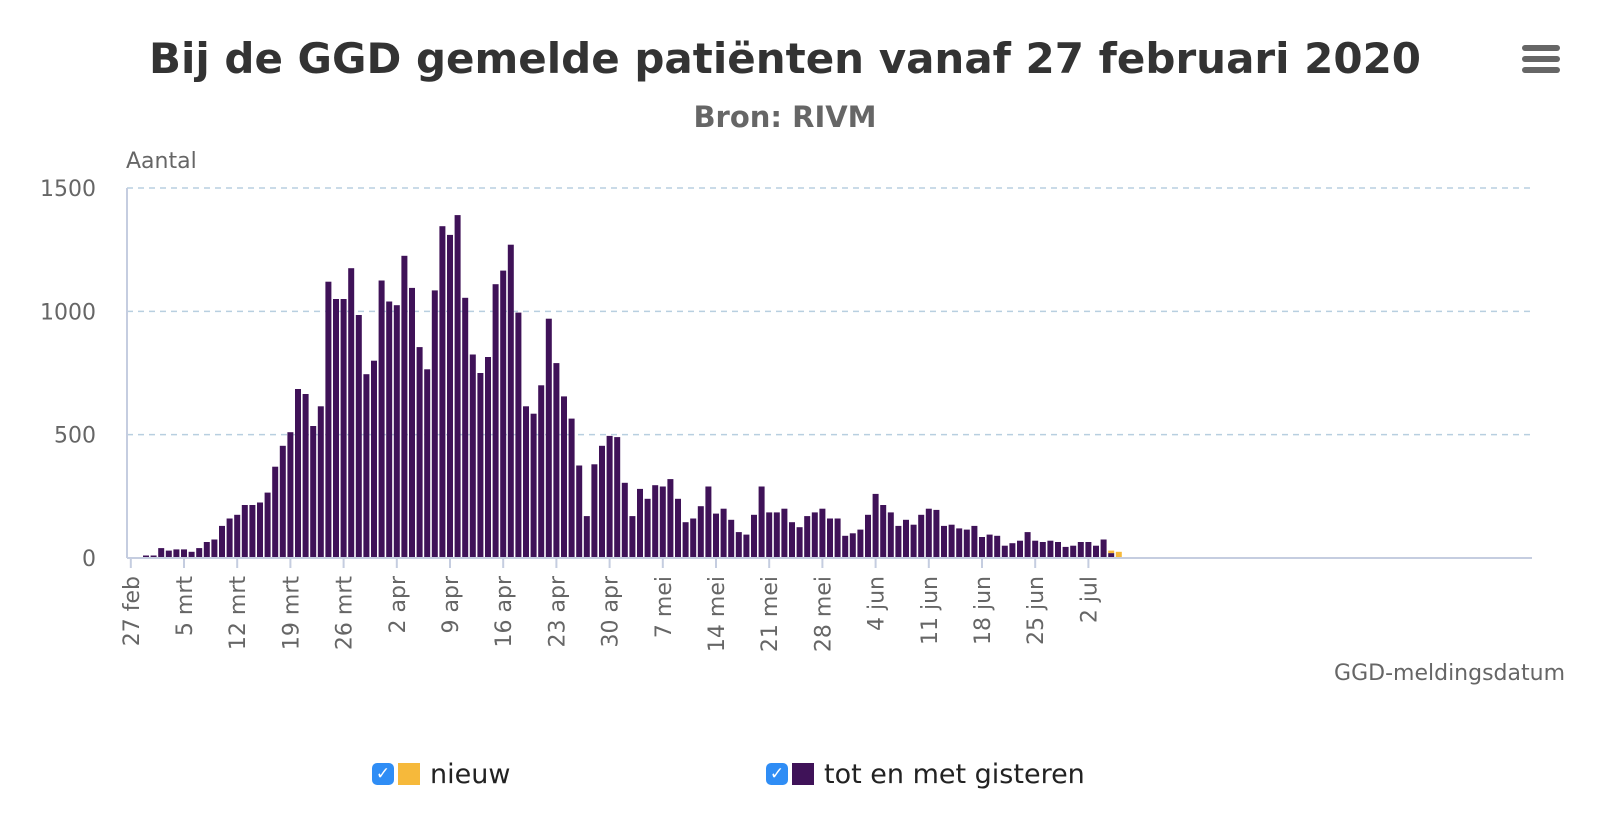  Describe the element at coordinates (441, 774) in the screenshot. I see `legend-item-nieuw: ✓ nieuw` at that location.